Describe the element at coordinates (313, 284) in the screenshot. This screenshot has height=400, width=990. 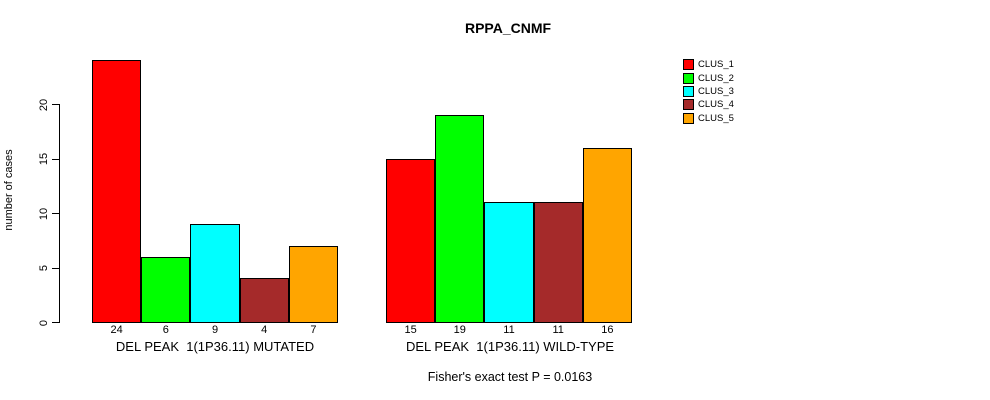
I see `bar-clus_5-group1` at that location.